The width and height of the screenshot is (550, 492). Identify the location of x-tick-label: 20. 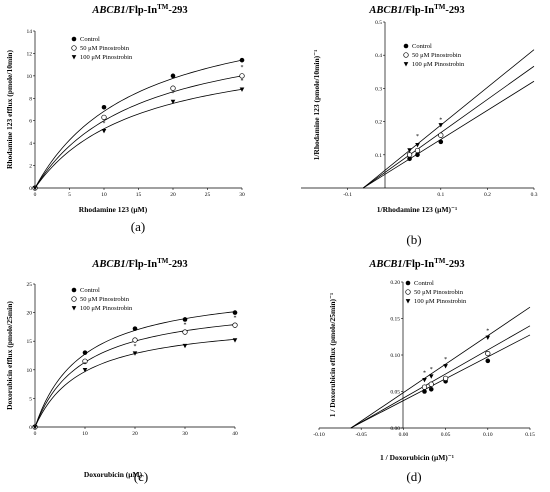
(135, 434).